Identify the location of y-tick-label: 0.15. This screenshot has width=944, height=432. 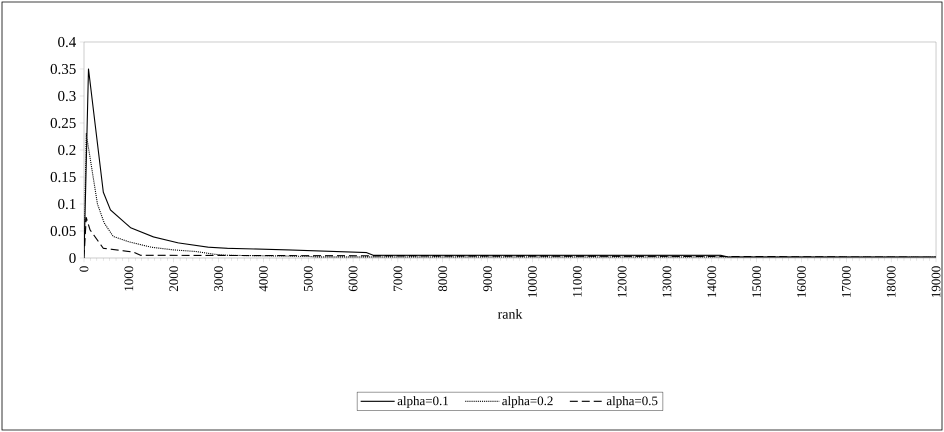
(63, 177).